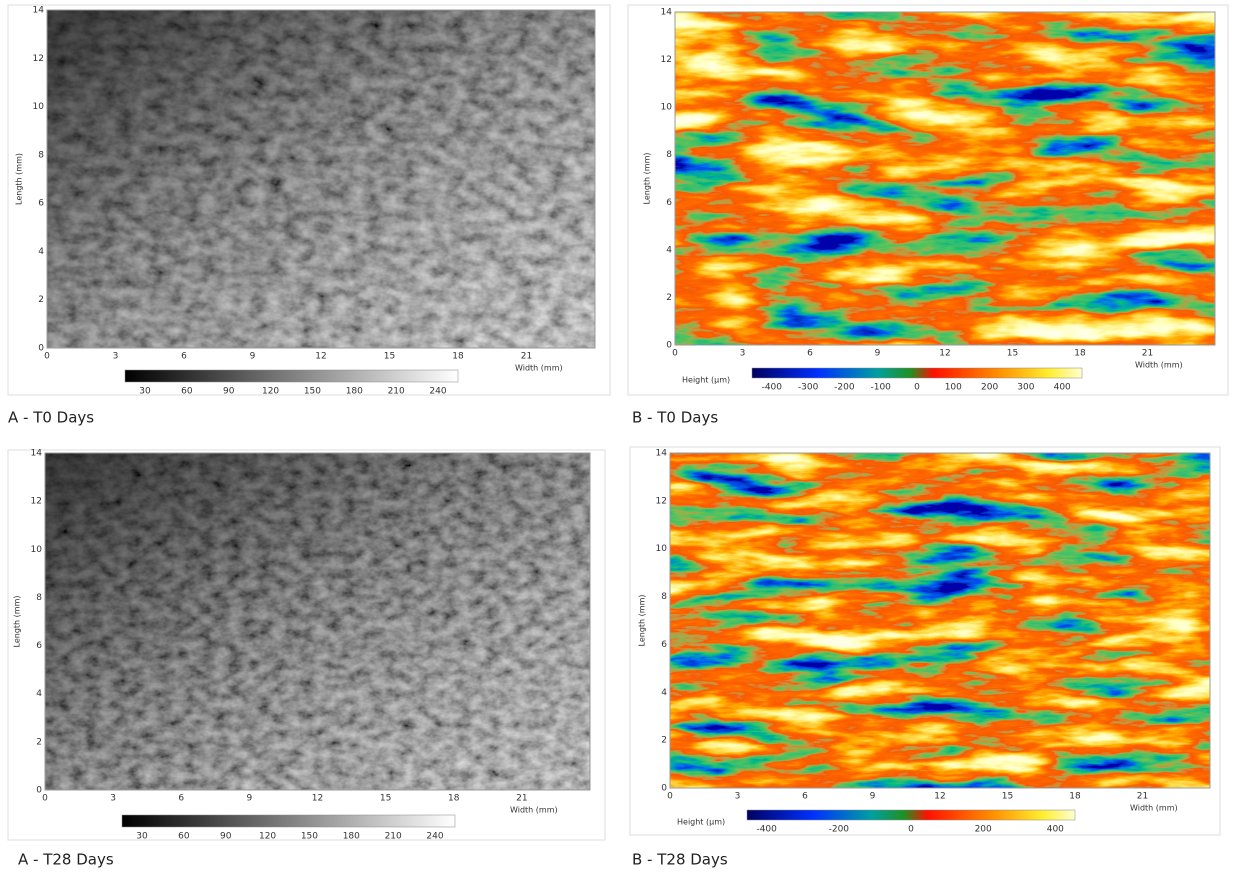 The height and width of the screenshot is (875, 1234). I want to click on panel-caption: B - T28 Days, so click(680, 860).